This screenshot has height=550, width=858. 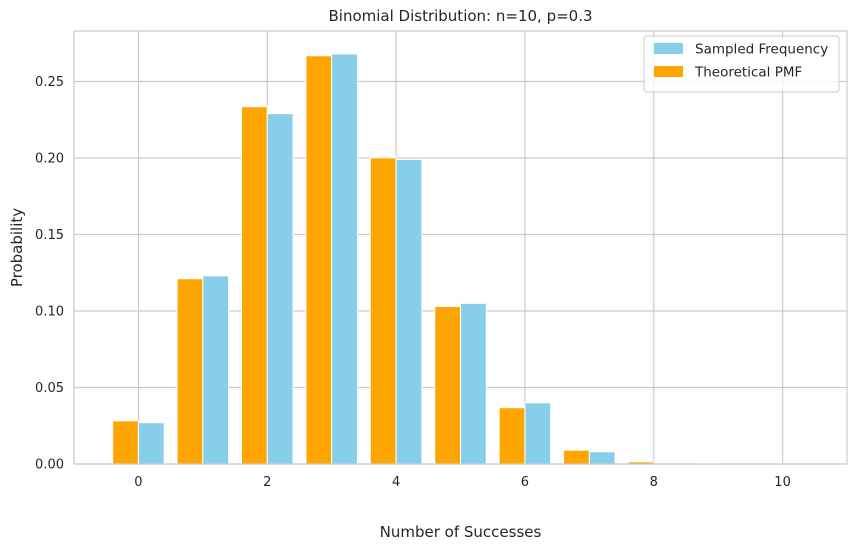 What do you see at coordinates (668, 71) in the screenshot?
I see `legend-swatch-theoretical` at bounding box center [668, 71].